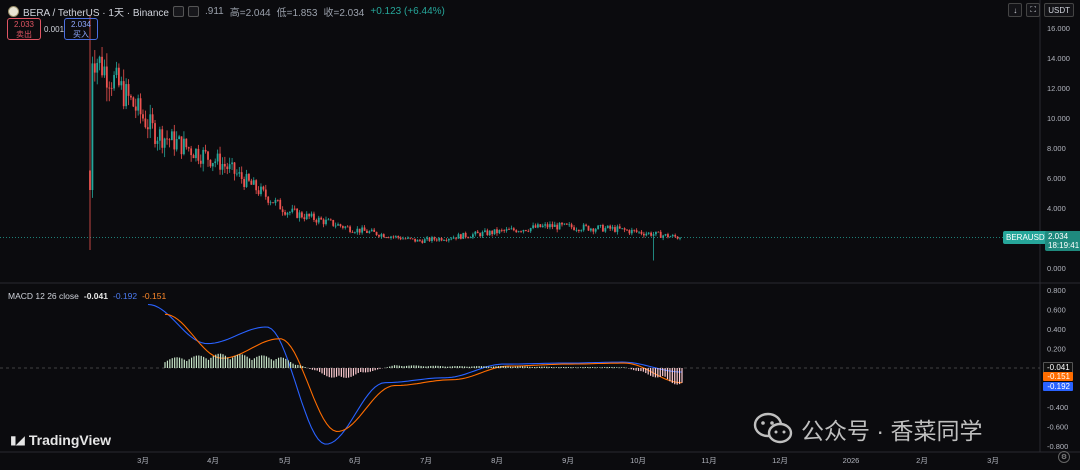 Image resolution: width=1080 pixels, height=470 pixels. I want to click on legend-toggle-icon, so click(178, 11).